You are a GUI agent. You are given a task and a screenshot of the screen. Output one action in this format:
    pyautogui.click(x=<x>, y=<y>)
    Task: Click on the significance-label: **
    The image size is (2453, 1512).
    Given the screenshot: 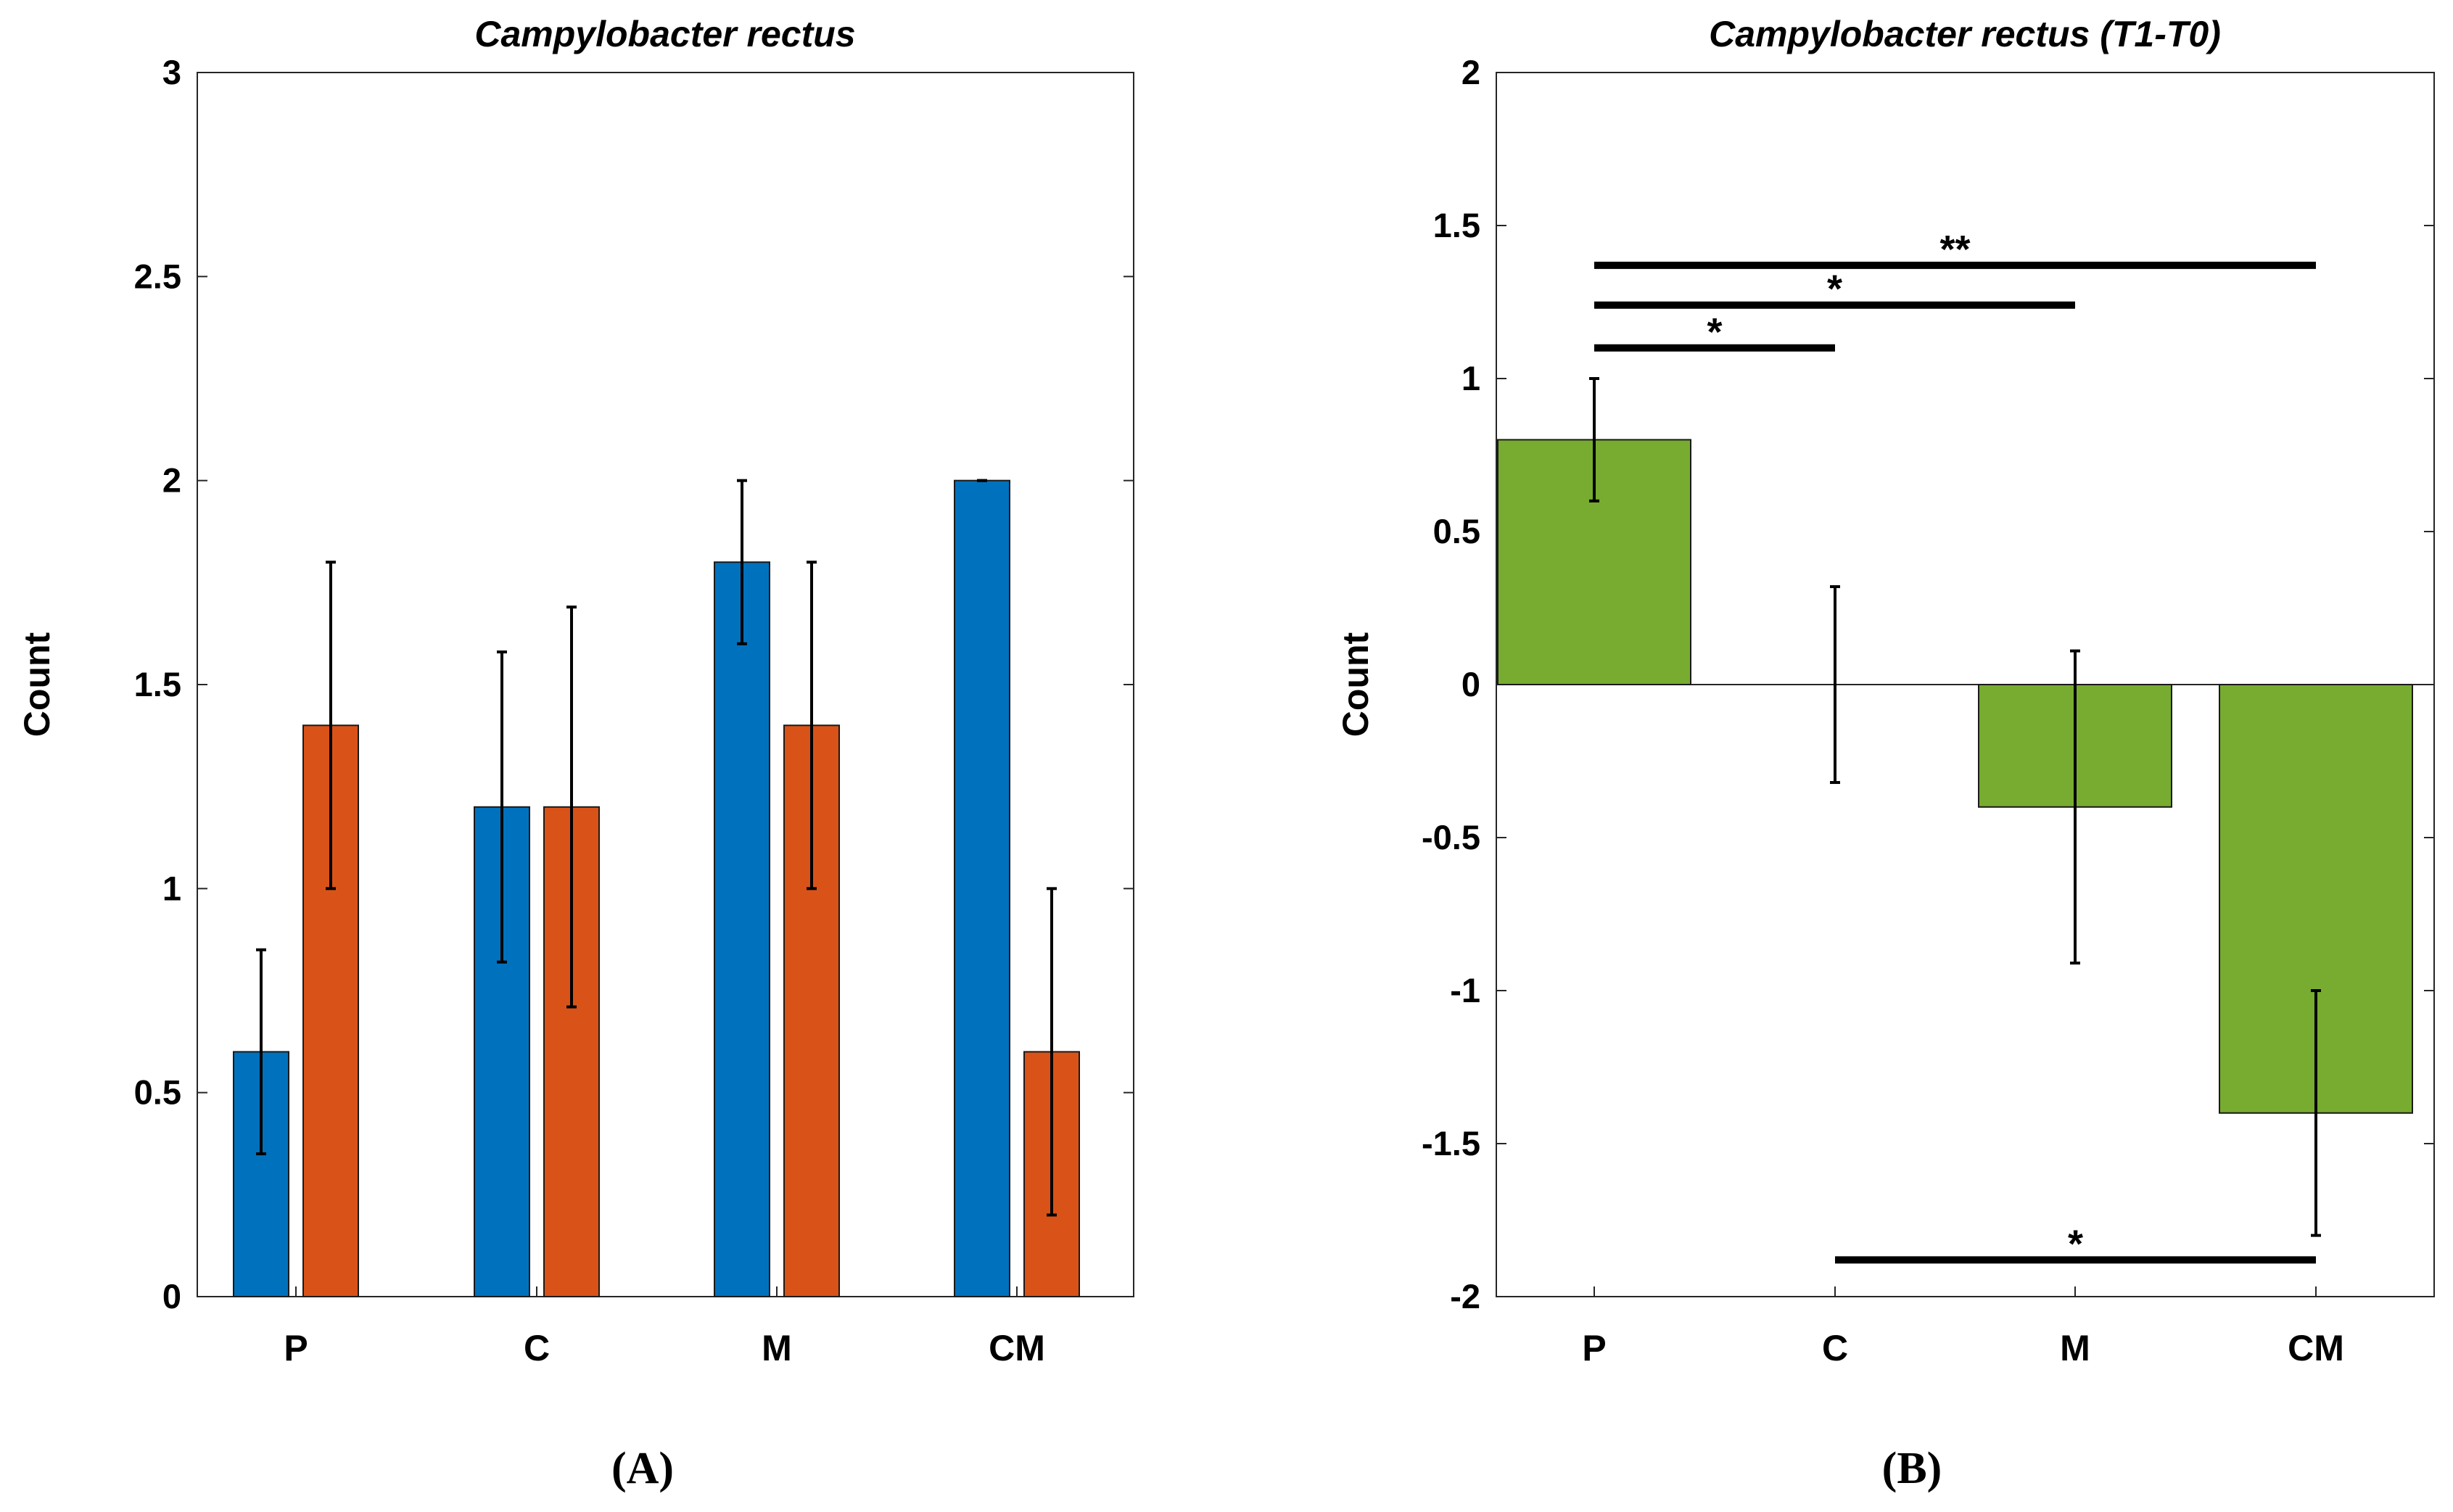 What is the action you would take?
    pyautogui.click(x=1954, y=249)
    